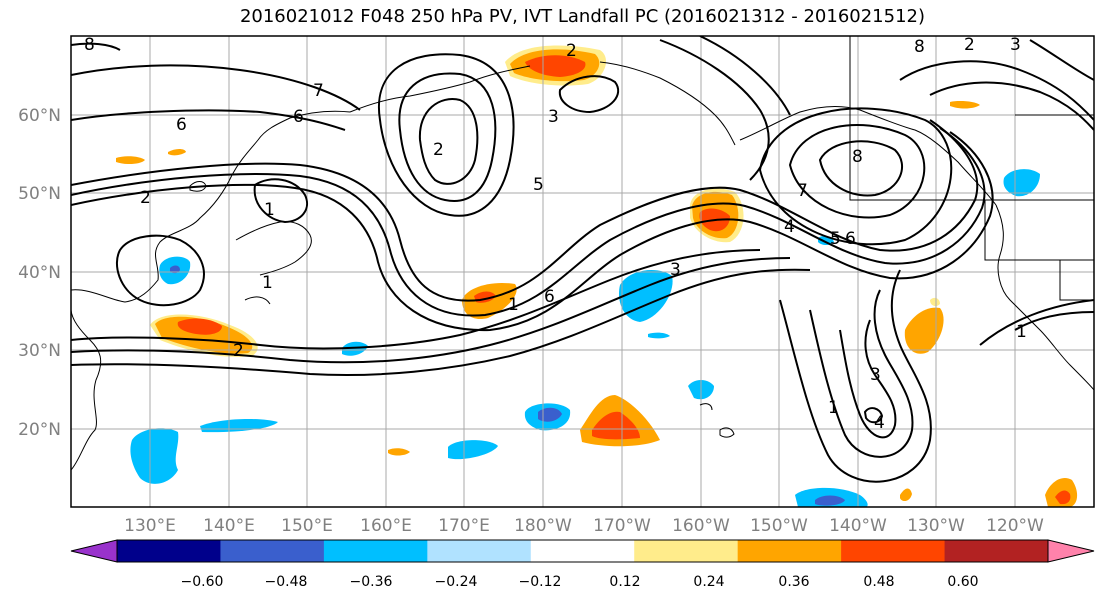  What do you see at coordinates (779, 526) in the screenshot?
I see `lon-label: 150°W` at bounding box center [779, 526].